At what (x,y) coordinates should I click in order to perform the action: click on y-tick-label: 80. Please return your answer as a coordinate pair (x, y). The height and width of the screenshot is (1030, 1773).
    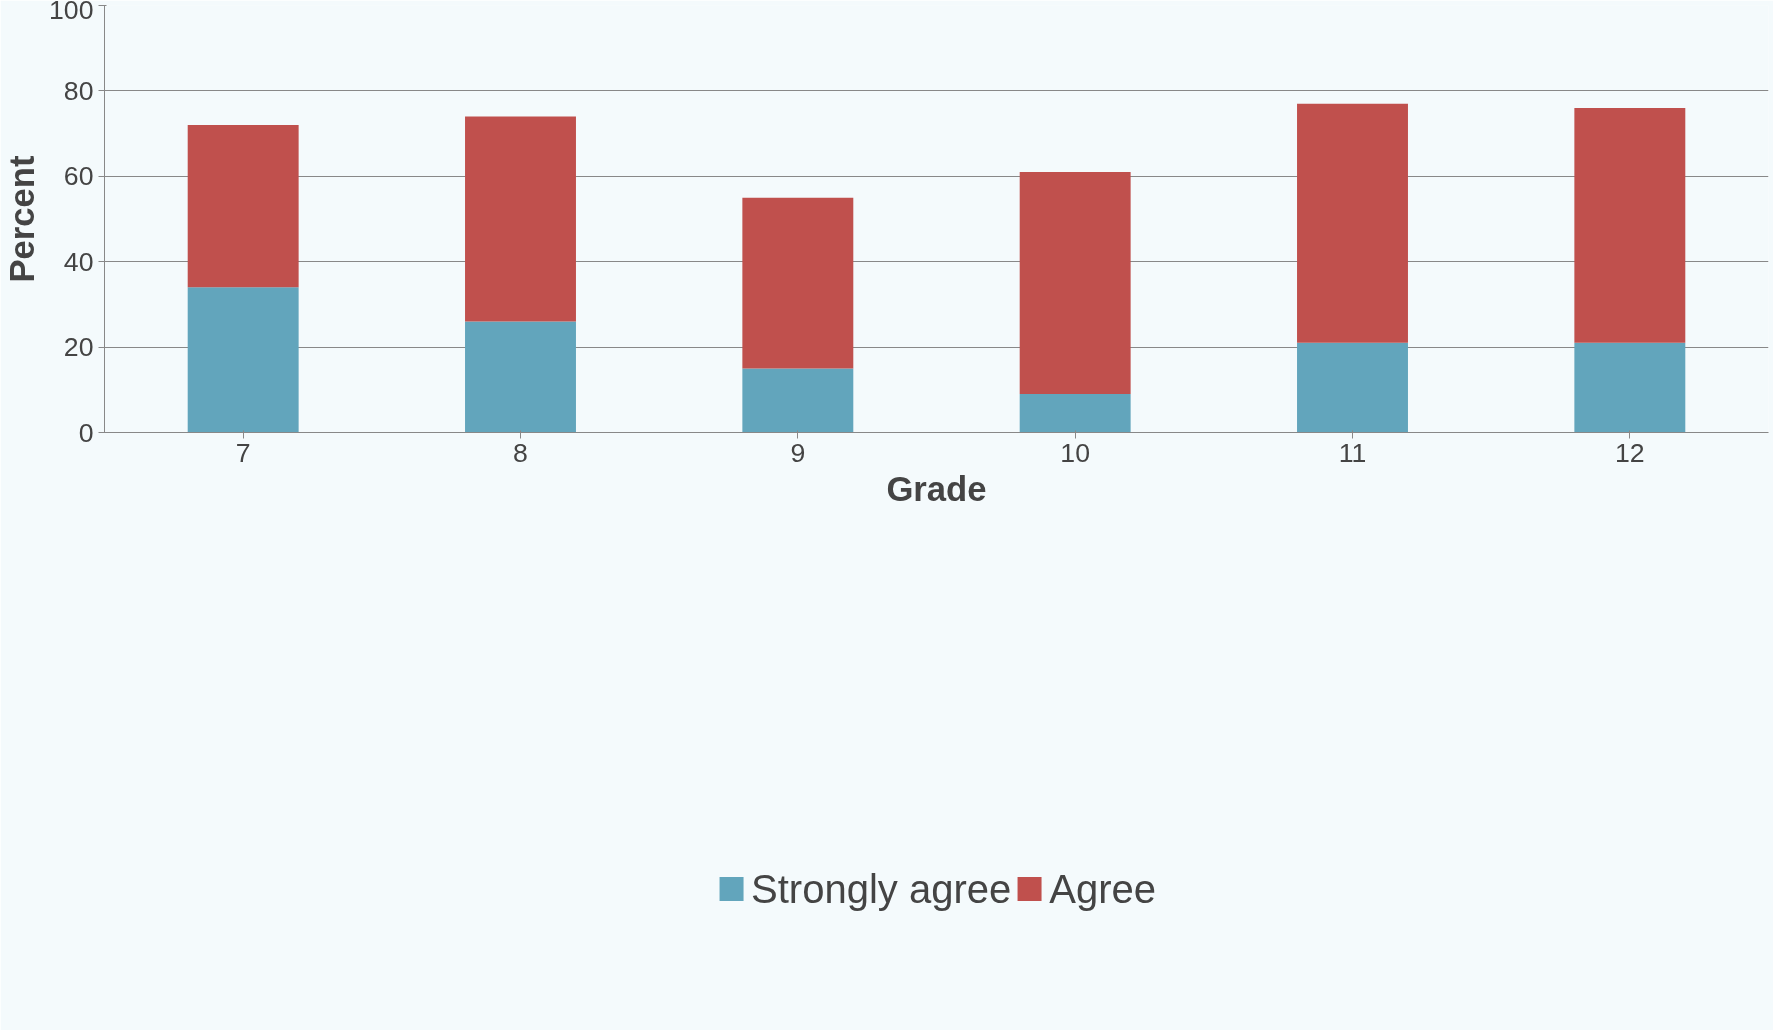
    Looking at the image, I should click on (78, 90).